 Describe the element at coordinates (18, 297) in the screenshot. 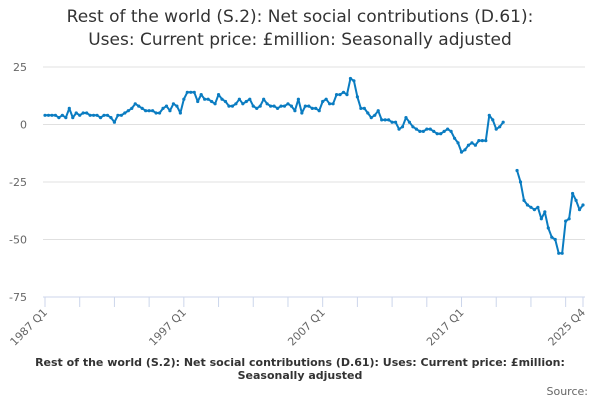

I see `y-tick-label: -75` at that location.